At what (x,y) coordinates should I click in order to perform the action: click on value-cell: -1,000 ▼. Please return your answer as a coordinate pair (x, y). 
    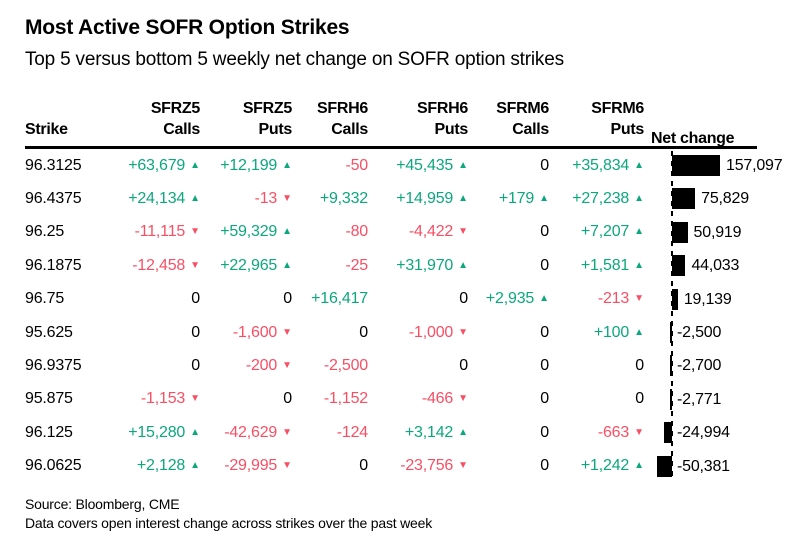
    Looking at the image, I should click on (418, 333).